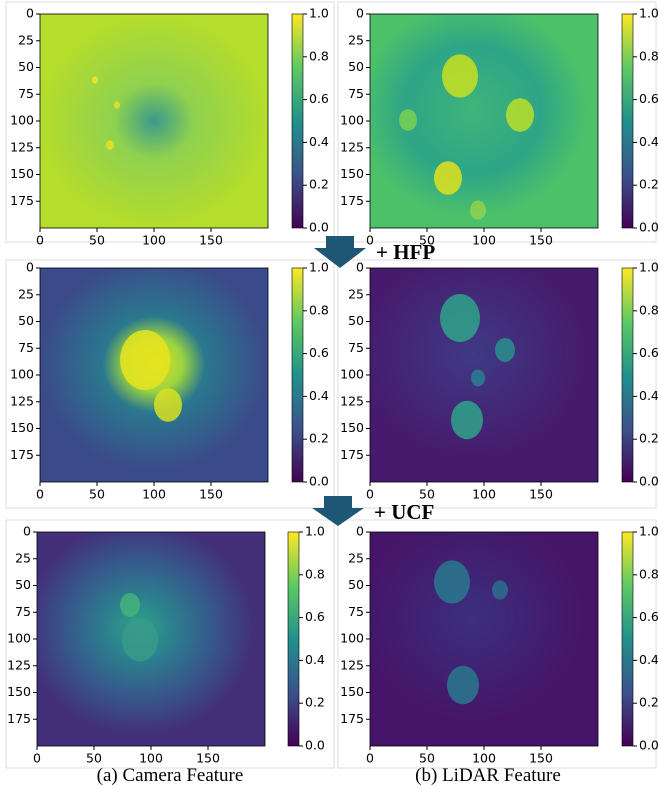 The width and height of the screenshot is (658, 789). I want to click on heatmap, so click(484, 639).